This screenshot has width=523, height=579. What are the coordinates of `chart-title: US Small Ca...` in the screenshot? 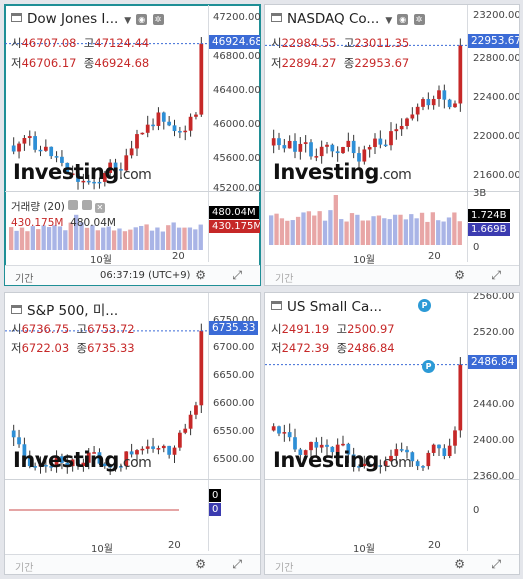 It's located at (335, 307).